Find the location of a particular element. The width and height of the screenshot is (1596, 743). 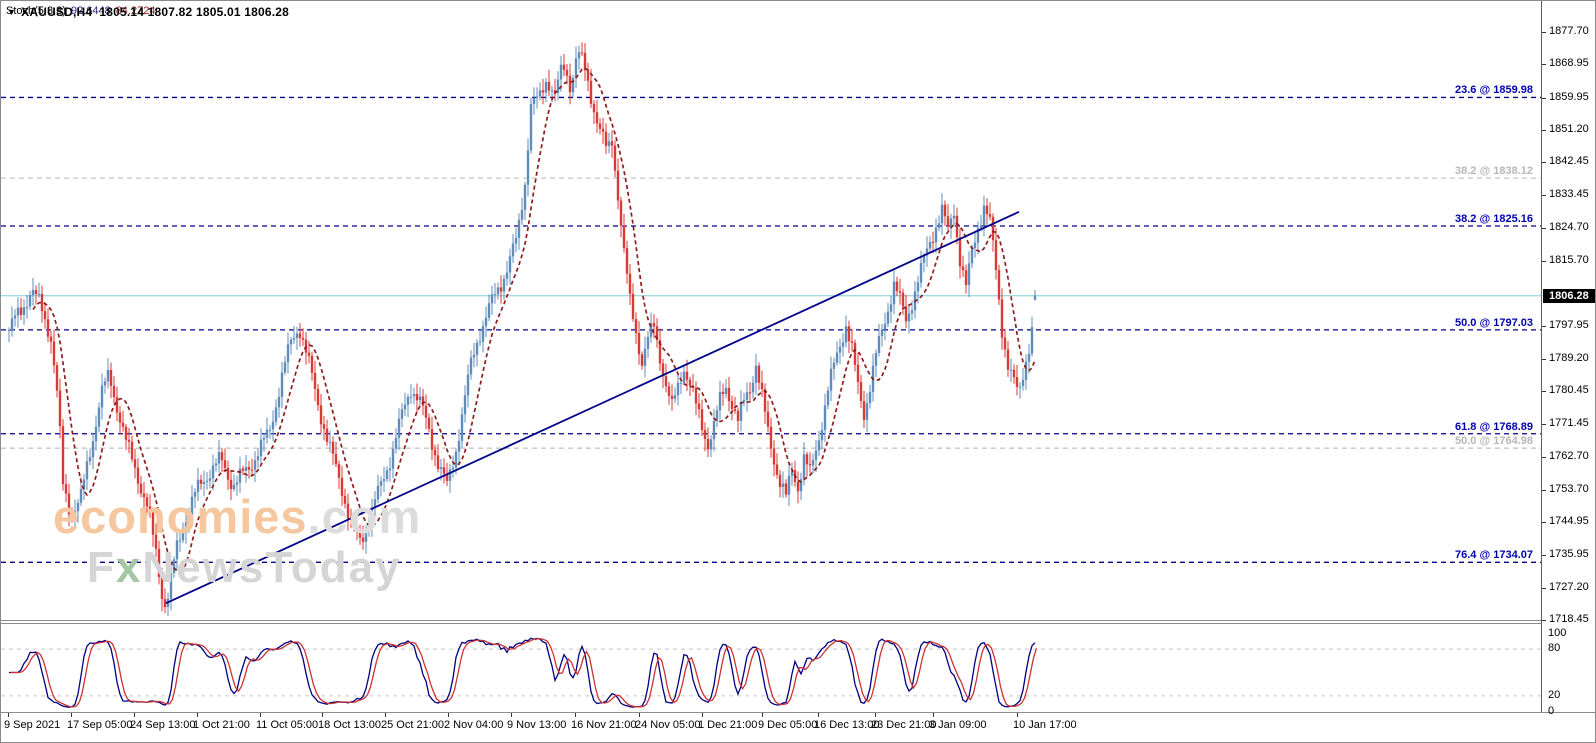

stochastic-d-value: 84.2724 is located at coordinates (135, 11).